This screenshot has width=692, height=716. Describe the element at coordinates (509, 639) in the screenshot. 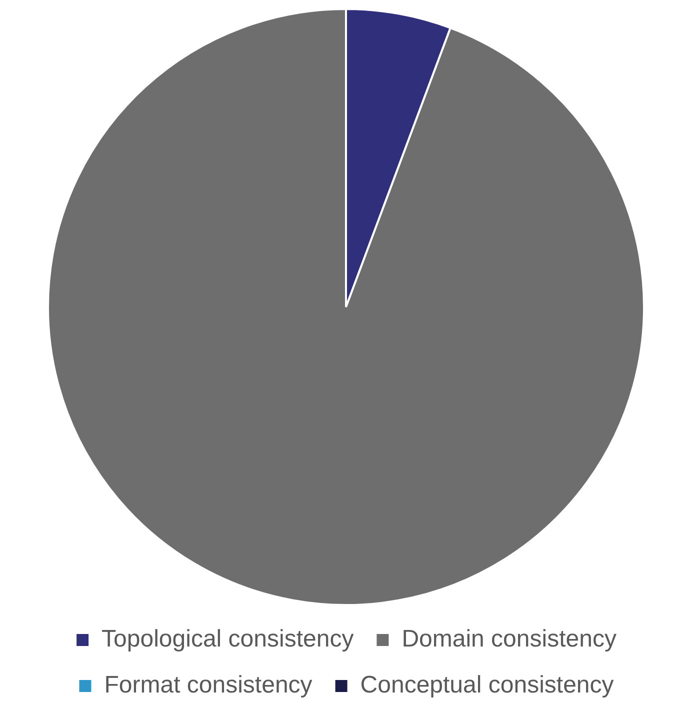

I see `legend-label: Domain consistency` at that location.